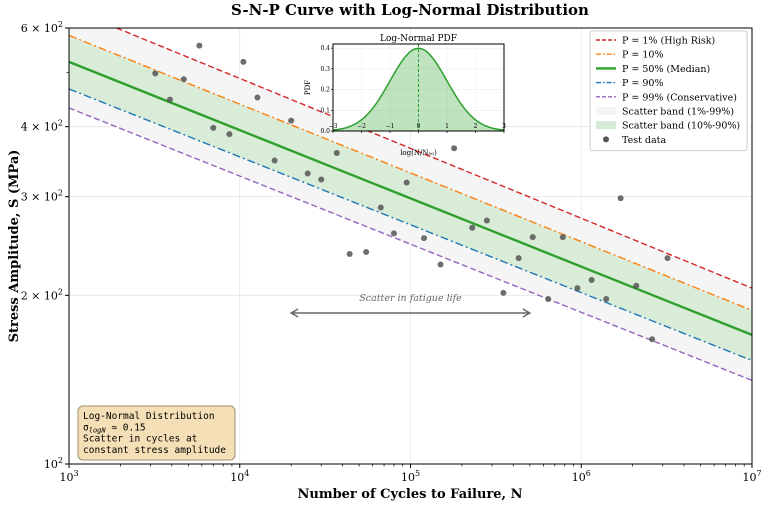 The image size is (768, 508). I want to click on legend-label: Scatter band (1%-99%), so click(678, 112).